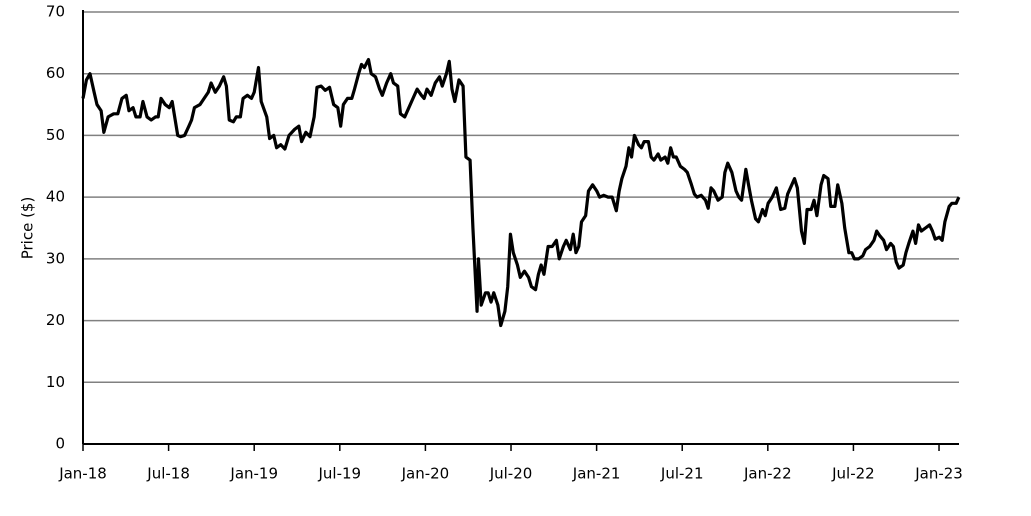  Describe the element at coordinates (253, 474) in the screenshot. I see `x-tick-label: Jan-19` at that location.